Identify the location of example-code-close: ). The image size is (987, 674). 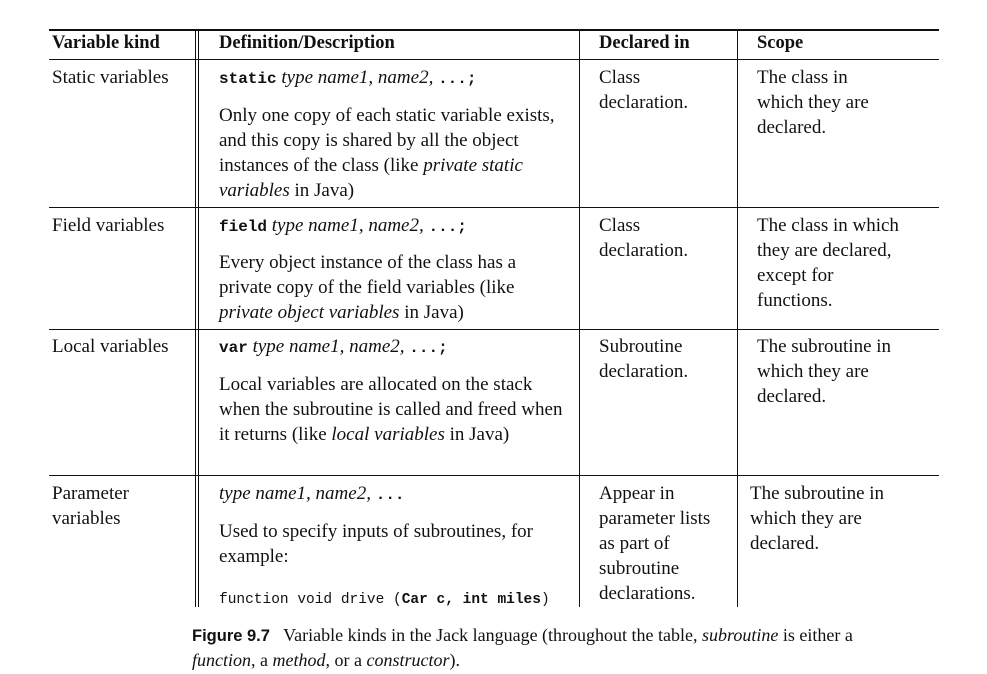
(545, 600).